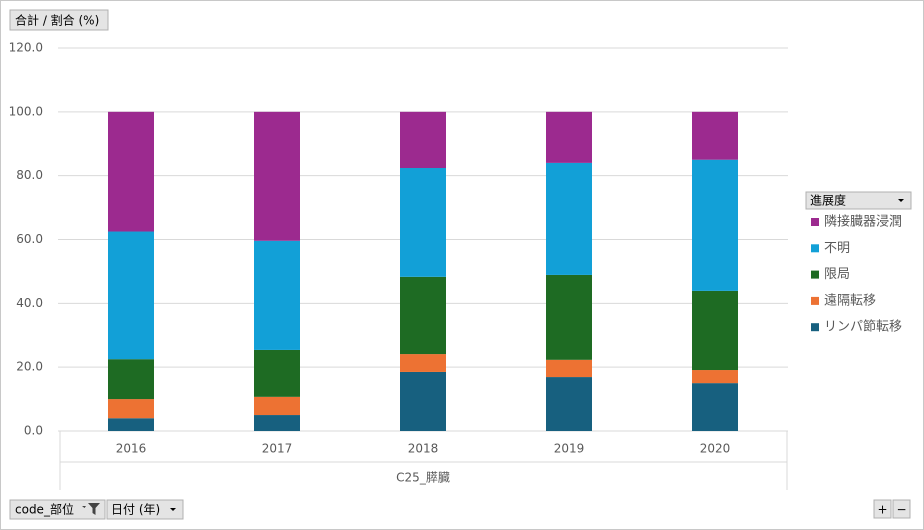  I want to click on zoom-label: −, so click(901, 510).